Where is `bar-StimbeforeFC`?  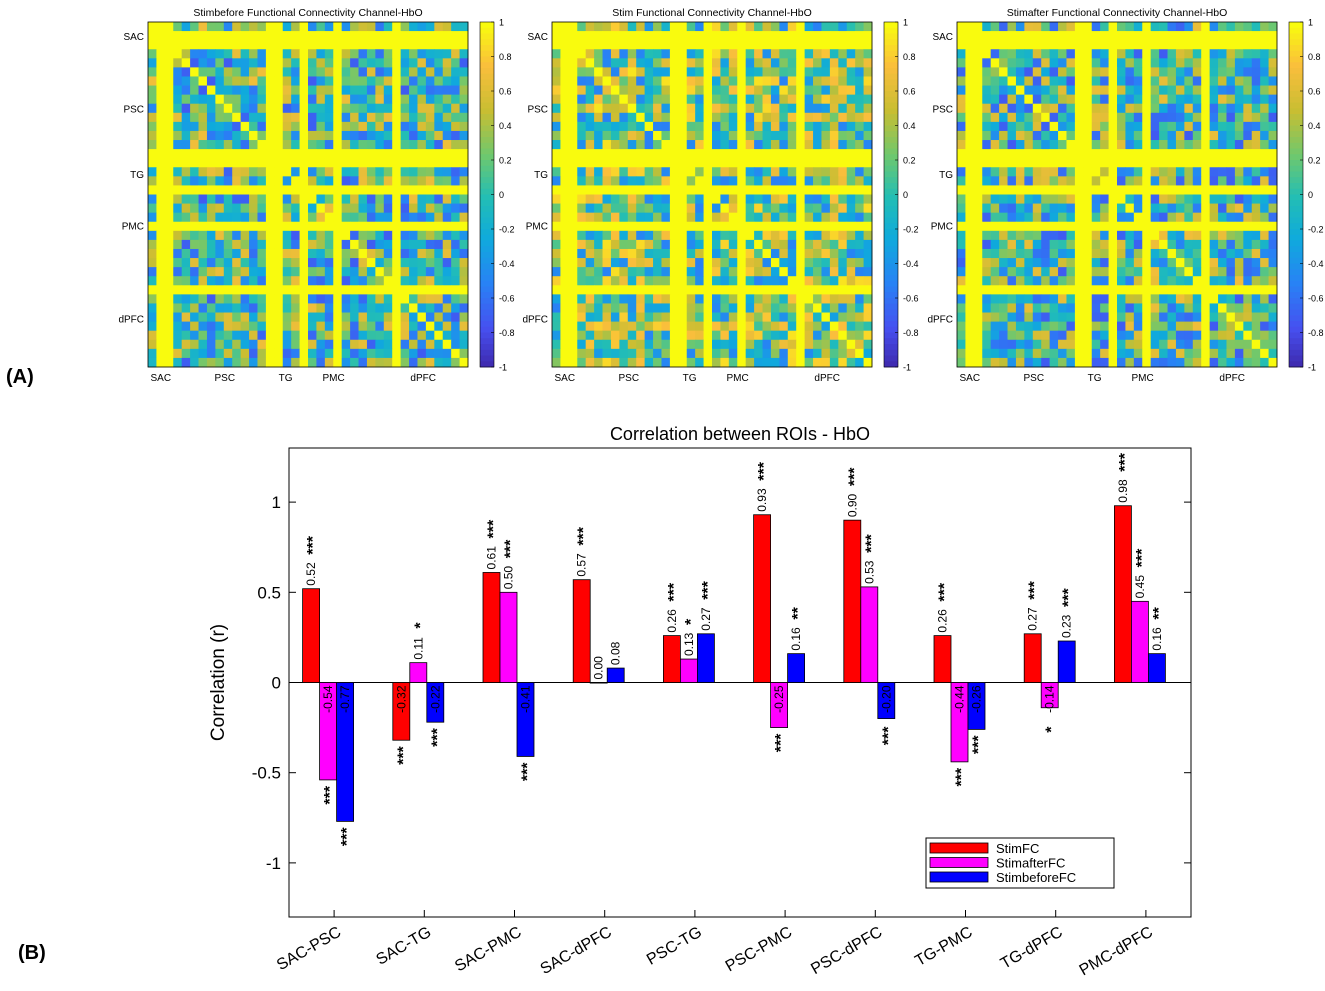
bar-StimbeforeFC is located at coordinates (976, 706).